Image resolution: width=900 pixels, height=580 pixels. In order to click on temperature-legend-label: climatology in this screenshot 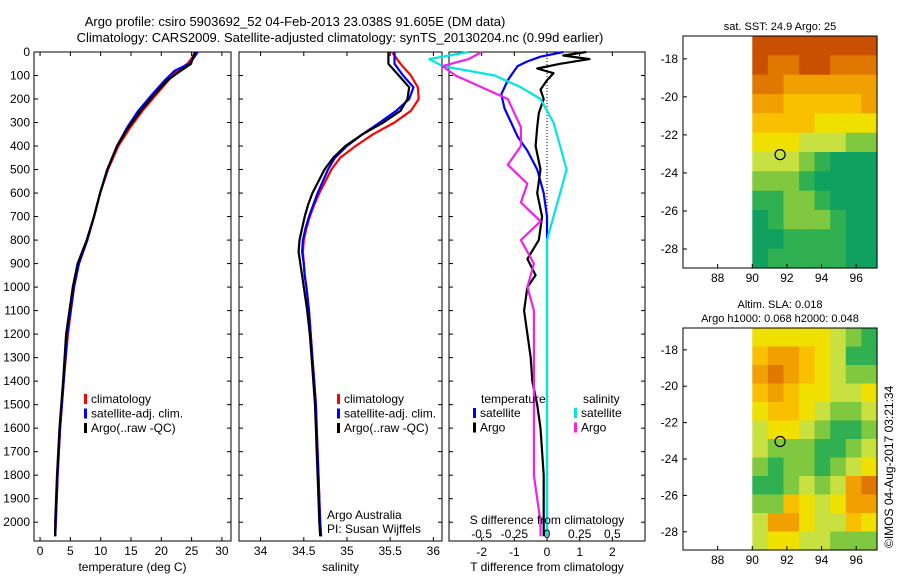, I will do `click(121, 399)`.